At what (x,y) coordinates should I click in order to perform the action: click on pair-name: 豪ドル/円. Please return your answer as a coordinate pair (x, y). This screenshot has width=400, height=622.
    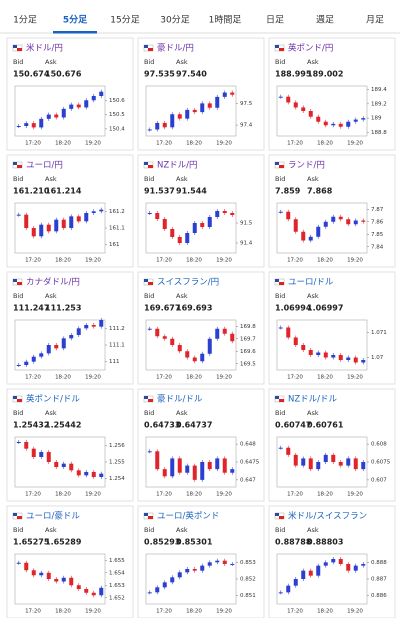
    Looking at the image, I should click on (175, 48).